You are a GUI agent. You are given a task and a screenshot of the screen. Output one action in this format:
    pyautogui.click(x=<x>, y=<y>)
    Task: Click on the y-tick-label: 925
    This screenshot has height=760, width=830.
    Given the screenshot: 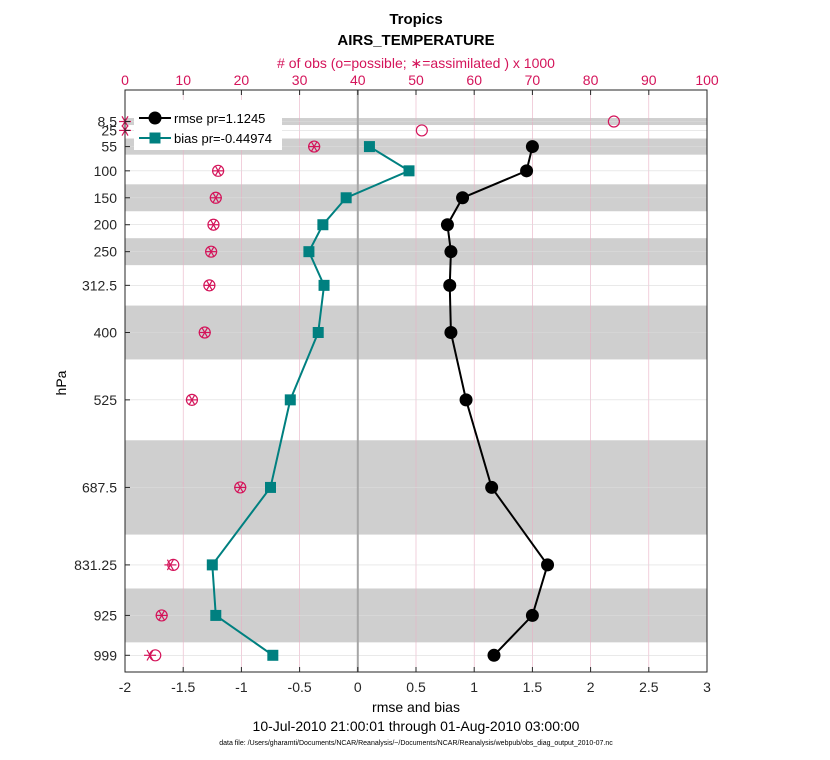 What is the action you would take?
    pyautogui.click(x=106, y=615)
    